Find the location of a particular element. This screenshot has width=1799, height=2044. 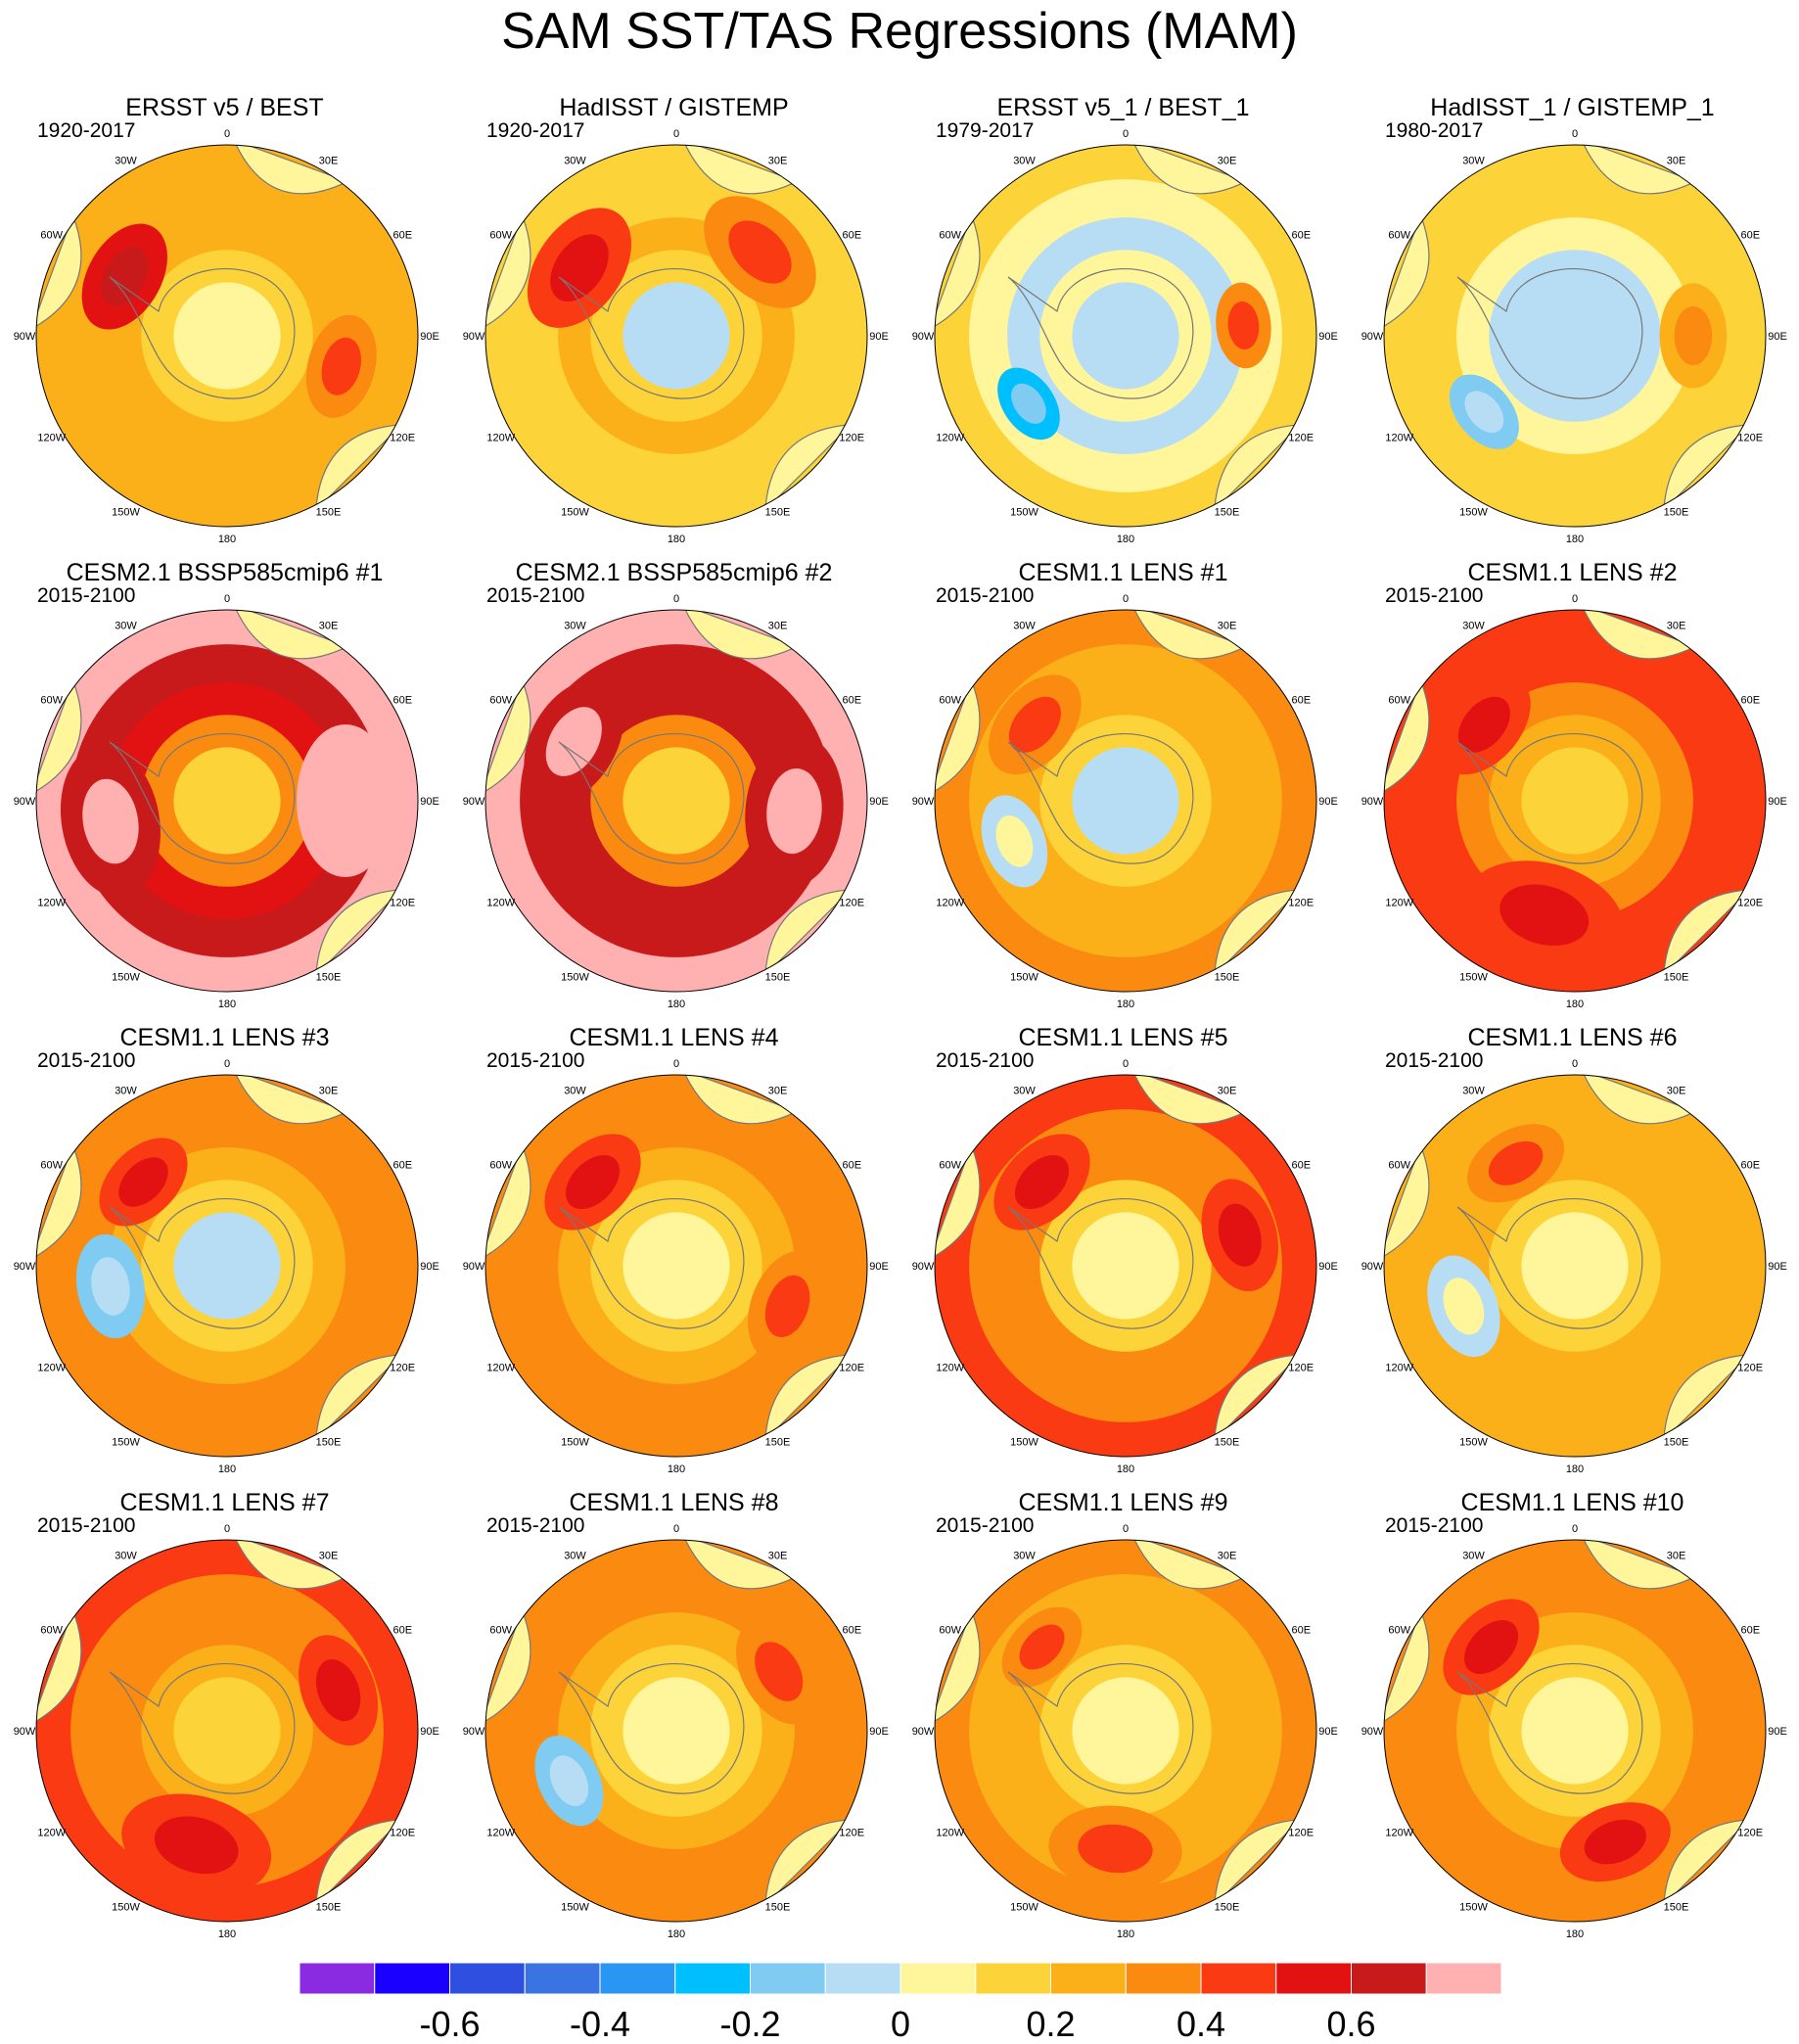

colorbar-swatch is located at coordinates (1013, 1979).